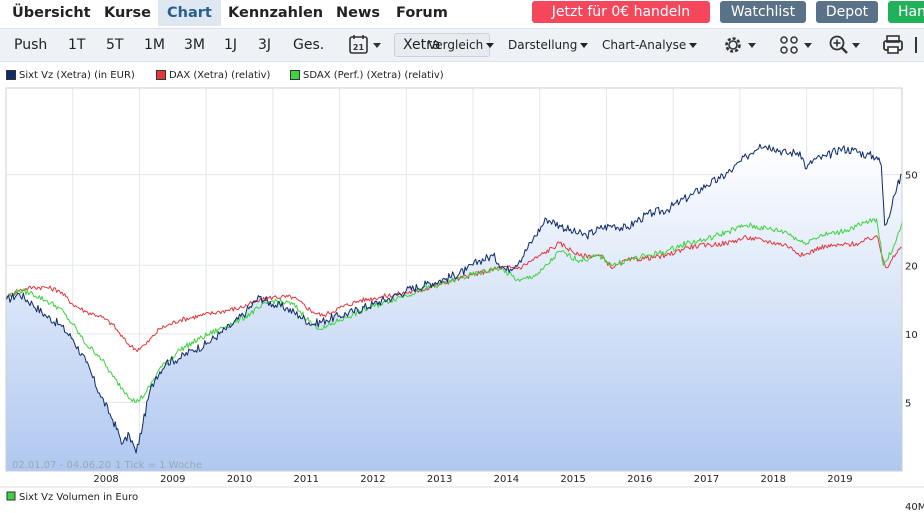 This screenshot has height=513, width=924. I want to click on legend-item-sdax: SDAX (Perf.) (Xetra) (relativ), so click(367, 75).